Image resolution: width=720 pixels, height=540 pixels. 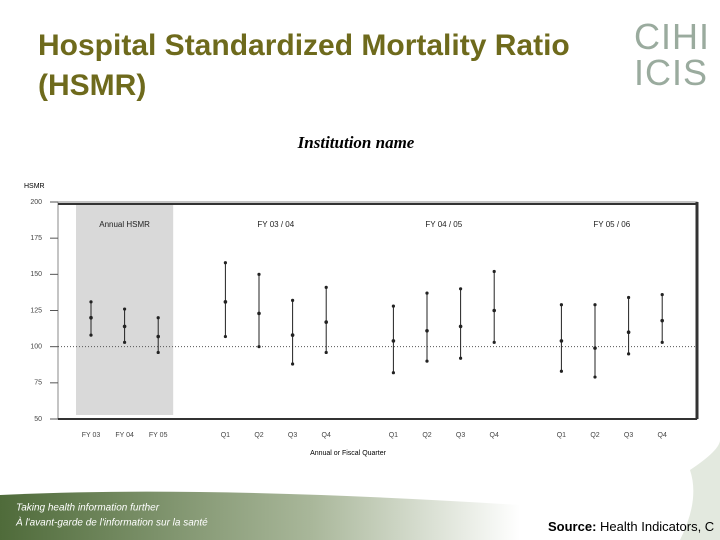 What do you see at coordinates (36, 274) in the screenshot?
I see `y-tick-label: 150` at bounding box center [36, 274].